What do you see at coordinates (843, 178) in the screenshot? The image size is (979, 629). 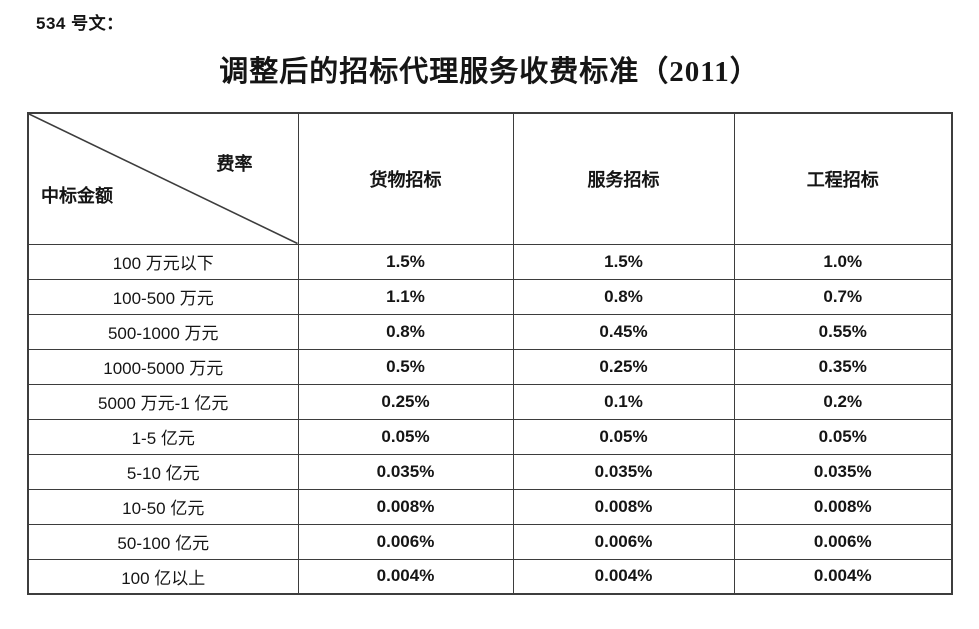 I see `column-header-works-bidding: 工程招标` at bounding box center [843, 178].